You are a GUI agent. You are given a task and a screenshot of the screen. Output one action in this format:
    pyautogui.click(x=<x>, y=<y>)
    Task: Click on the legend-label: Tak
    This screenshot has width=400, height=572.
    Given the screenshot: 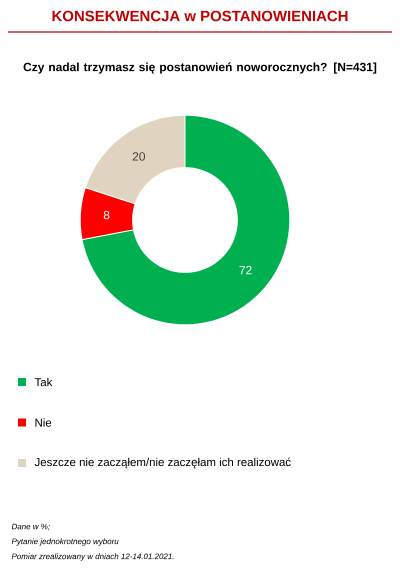 What is the action you would take?
    pyautogui.click(x=43, y=382)
    